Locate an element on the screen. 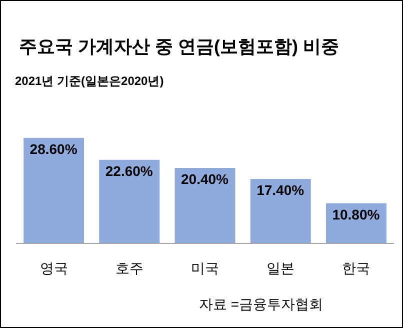 The image size is (403, 328). chart-title: 주요국 가계자산 중 연금(보험포함) 비중 is located at coordinates (179, 46).